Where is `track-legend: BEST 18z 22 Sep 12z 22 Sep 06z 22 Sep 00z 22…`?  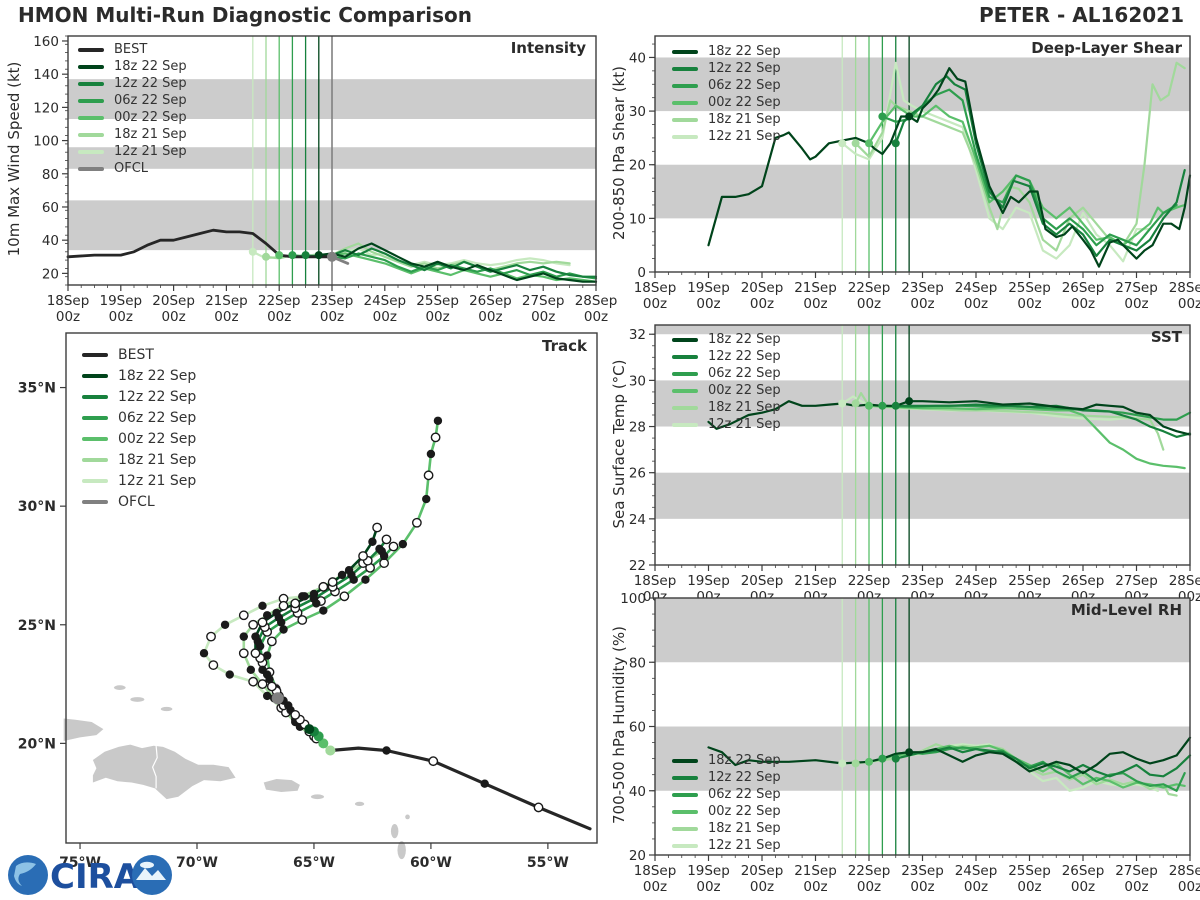
track-legend: BEST 18z 22 Sep 12z 22 Sep 06z 22 Sep 00z 22… is located at coordinates (139, 428).